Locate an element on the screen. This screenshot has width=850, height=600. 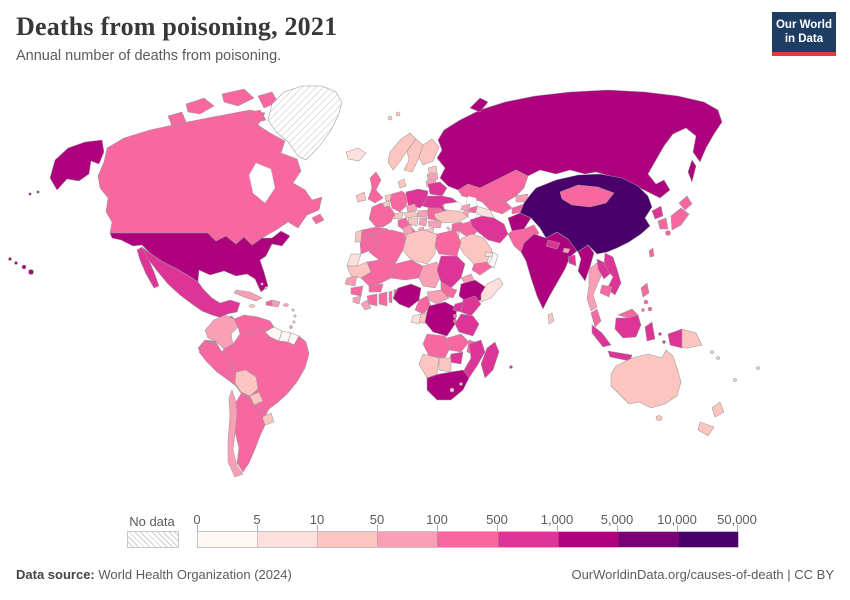
country-pakistan is located at coordinates (523, 239).